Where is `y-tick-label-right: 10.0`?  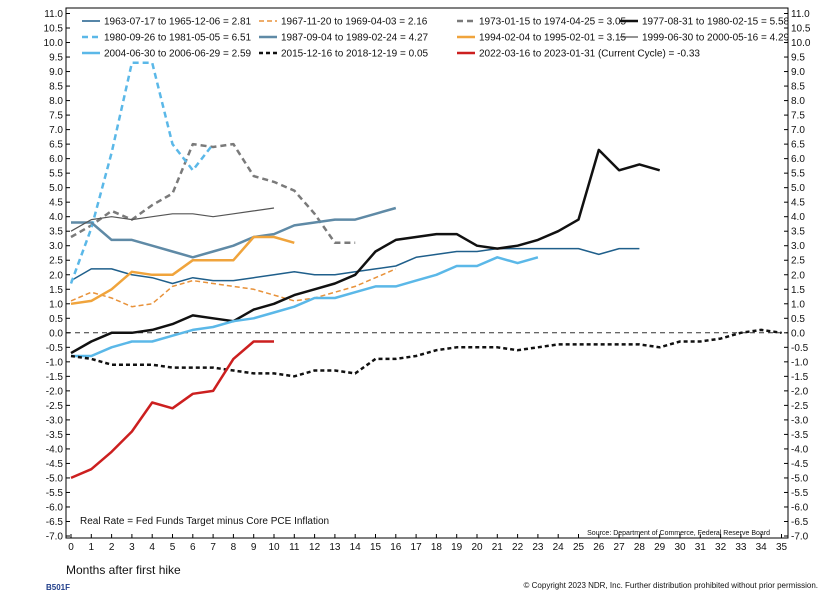
y-tick-label-right: 10.0 is located at coordinates (801, 43).